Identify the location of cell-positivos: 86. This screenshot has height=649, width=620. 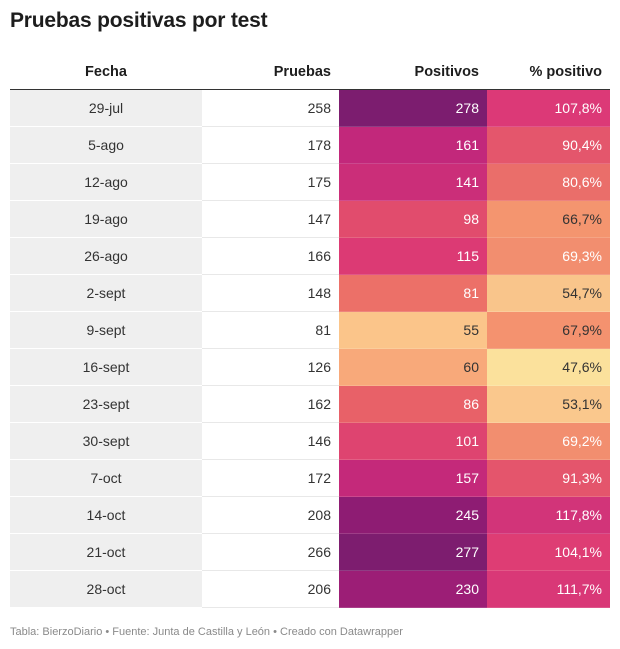
(413, 404).